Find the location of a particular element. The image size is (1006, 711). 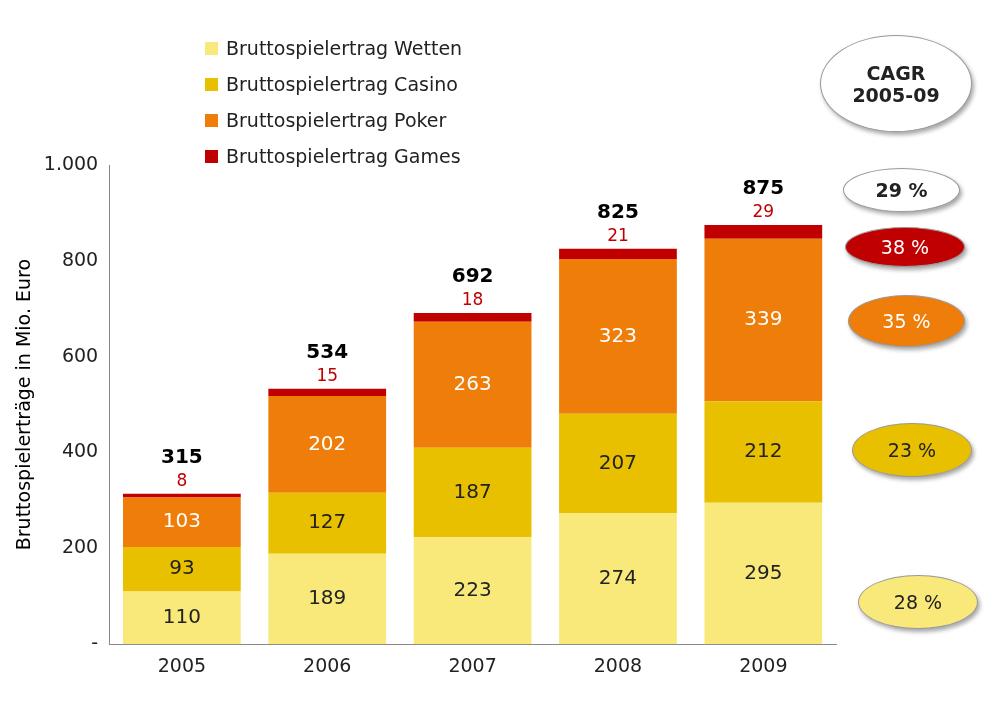

data-label: 103 is located at coordinates (181, 520).